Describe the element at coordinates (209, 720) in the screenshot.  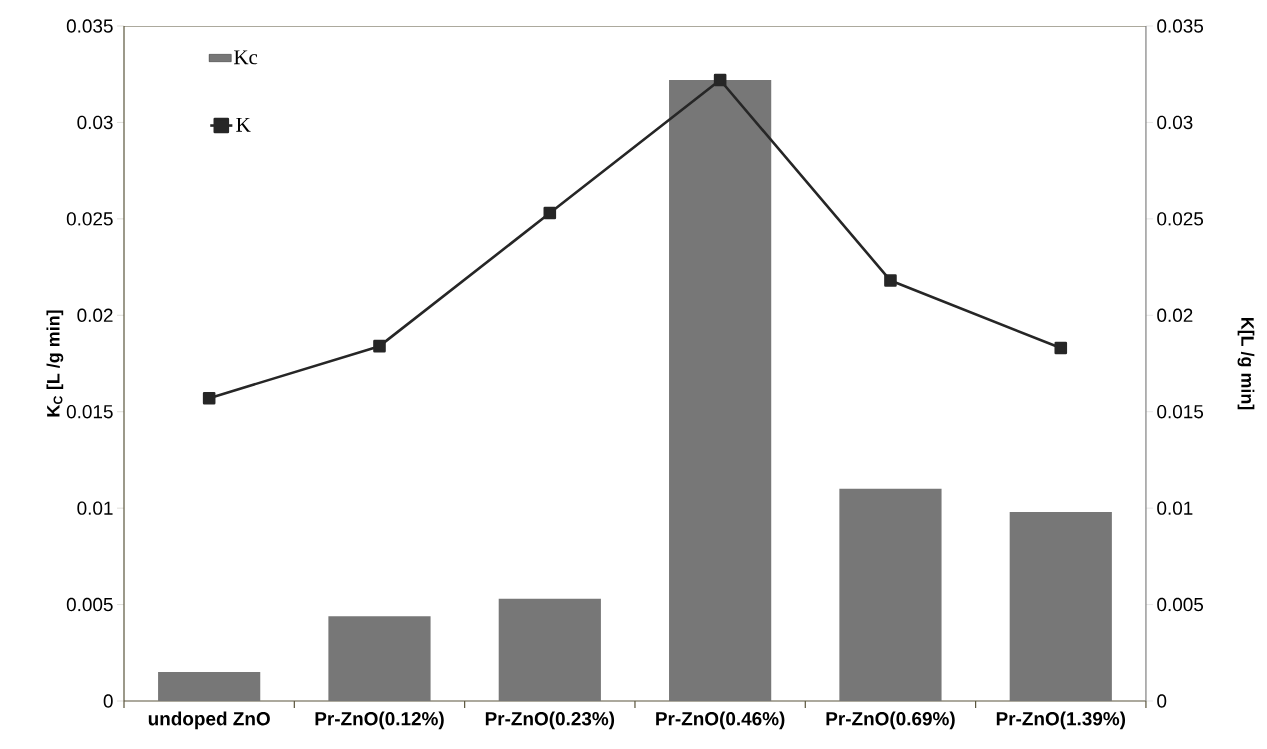
I see `x-tick-label: undoped ZnO` at that location.